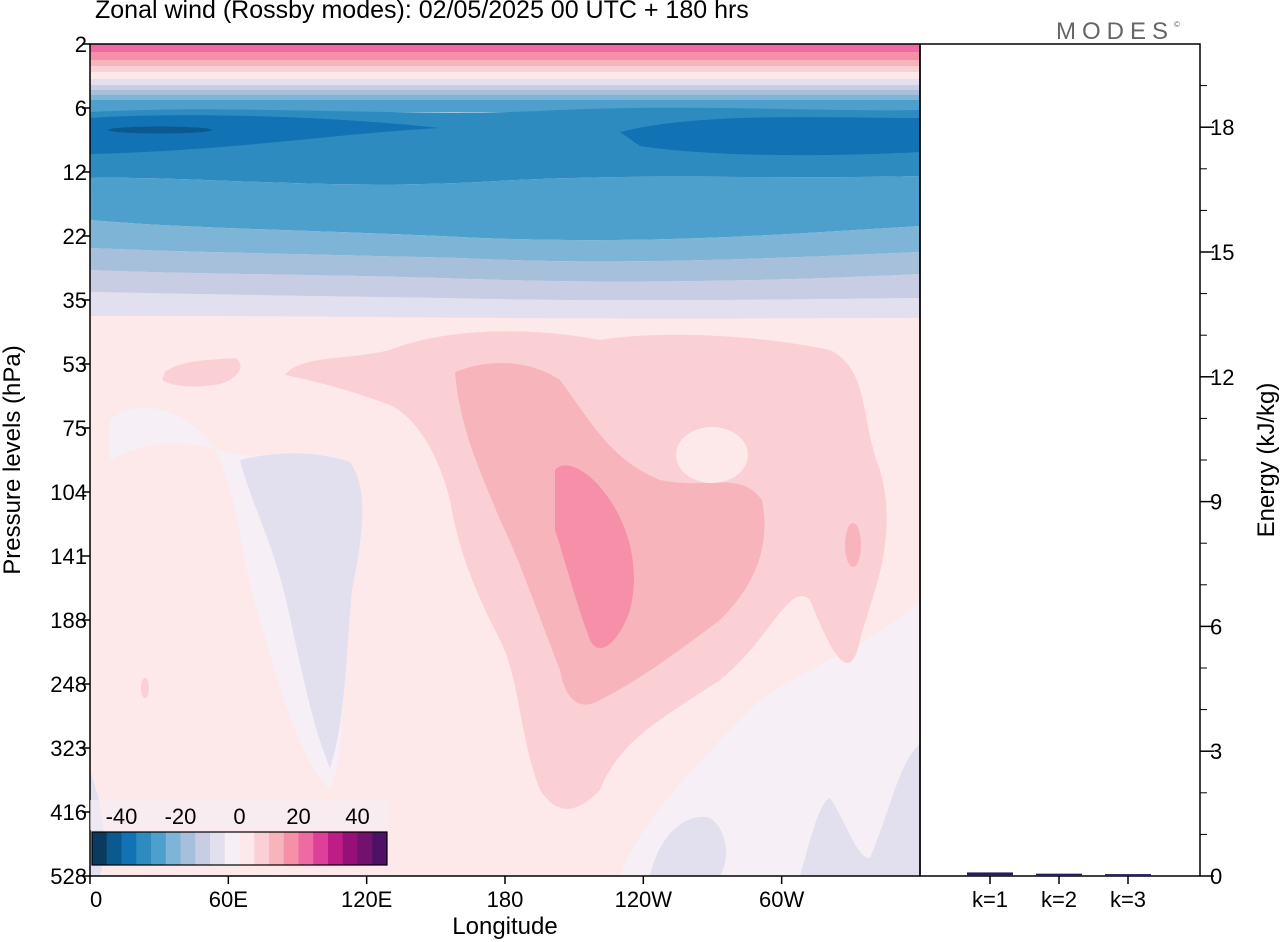 The width and height of the screenshot is (1280, 942). What do you see at coordinates (68, 556) in the screenshot?
I see `y-tick-label: 141` at bounding box center [68, 556].